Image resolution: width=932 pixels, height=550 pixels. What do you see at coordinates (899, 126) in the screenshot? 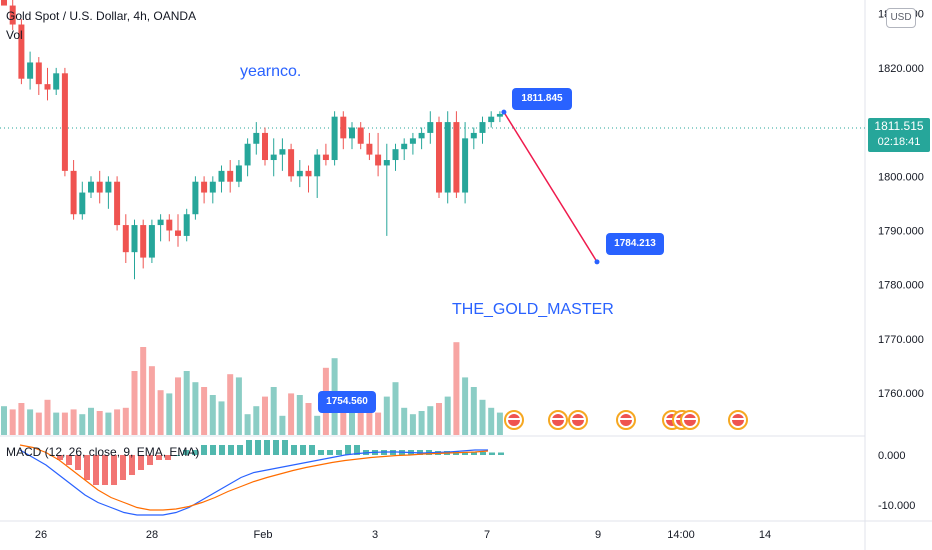
I see `last-price-value: 1811.515` at bounding box center [899, 126].